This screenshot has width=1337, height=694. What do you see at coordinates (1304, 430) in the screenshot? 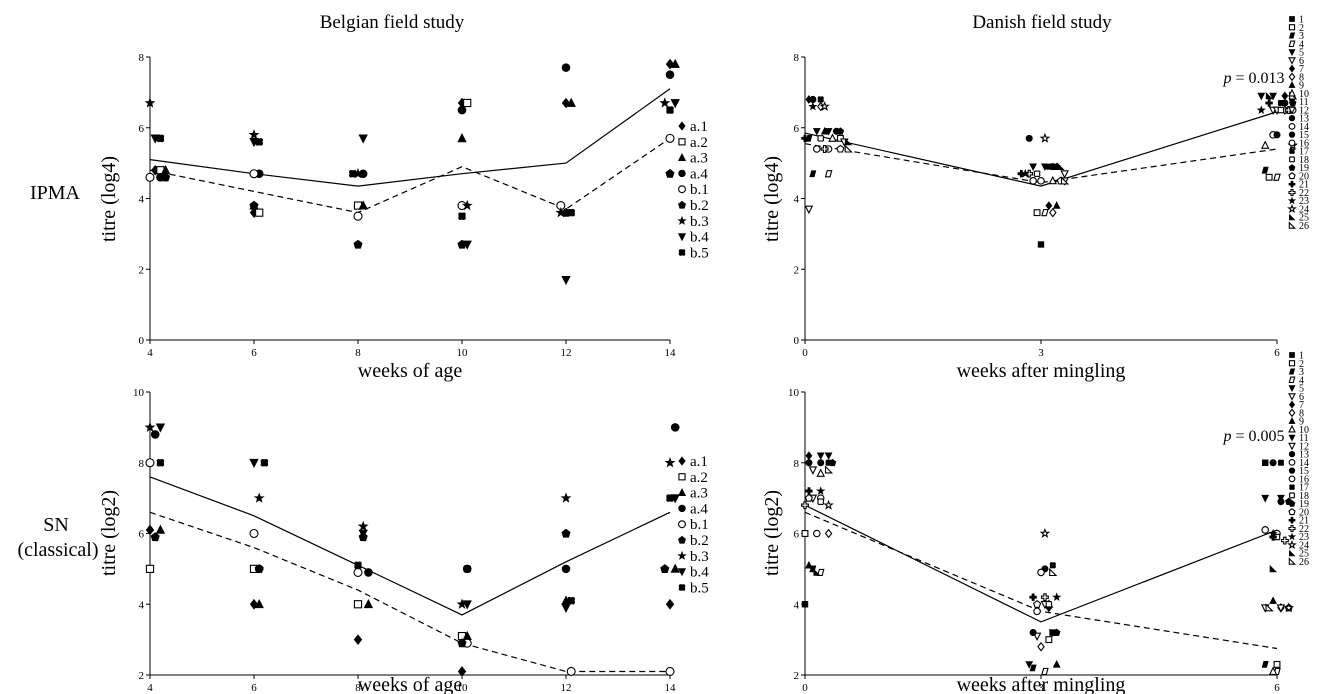
I see `legend-label: 10` at bounding box center [1304, 430].